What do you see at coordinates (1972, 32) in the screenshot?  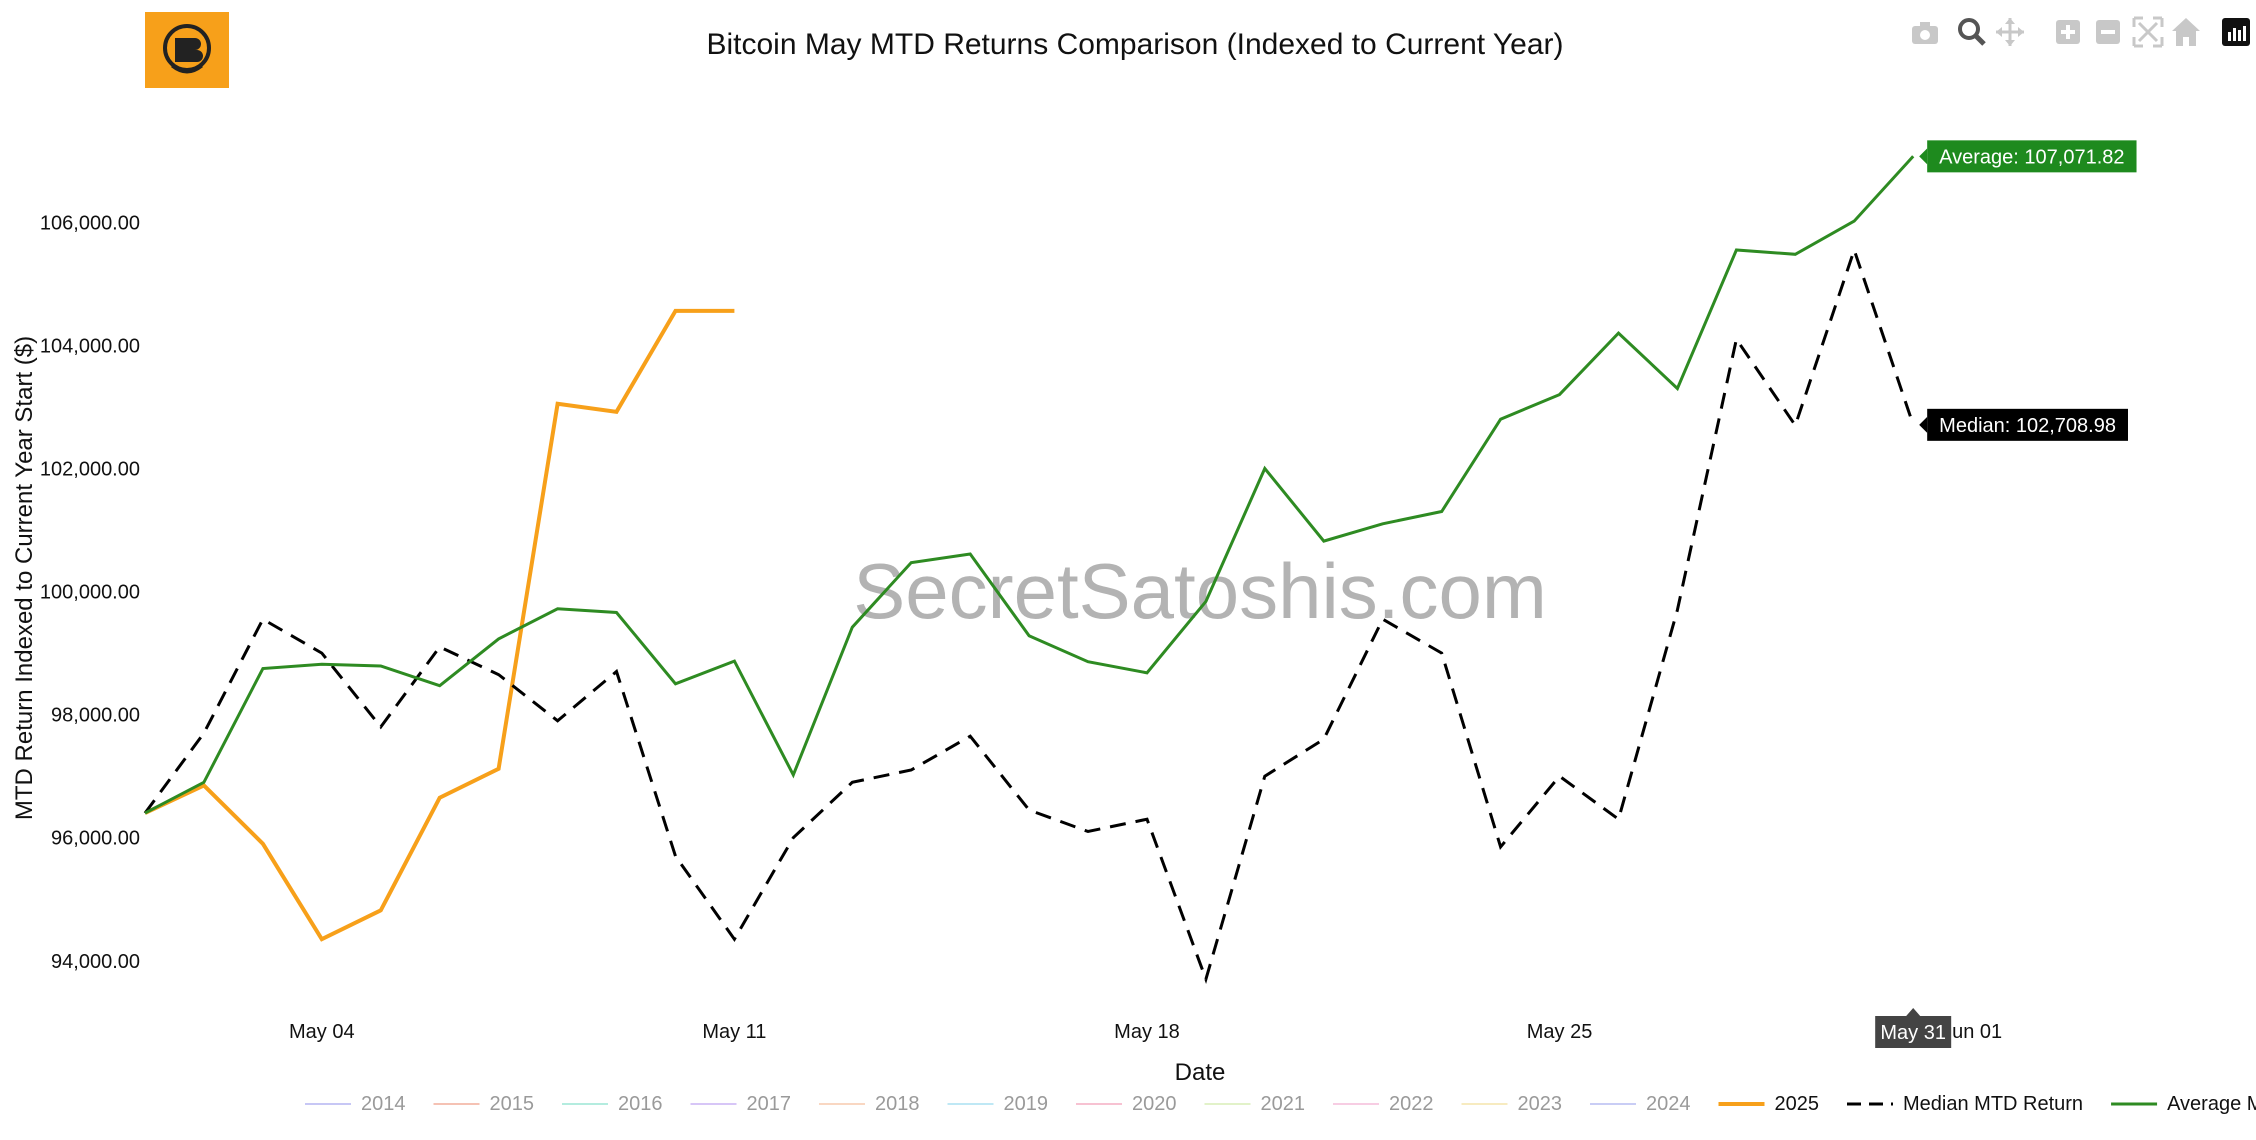 I see `zoom-icon` at bounding box center [1972, 32].